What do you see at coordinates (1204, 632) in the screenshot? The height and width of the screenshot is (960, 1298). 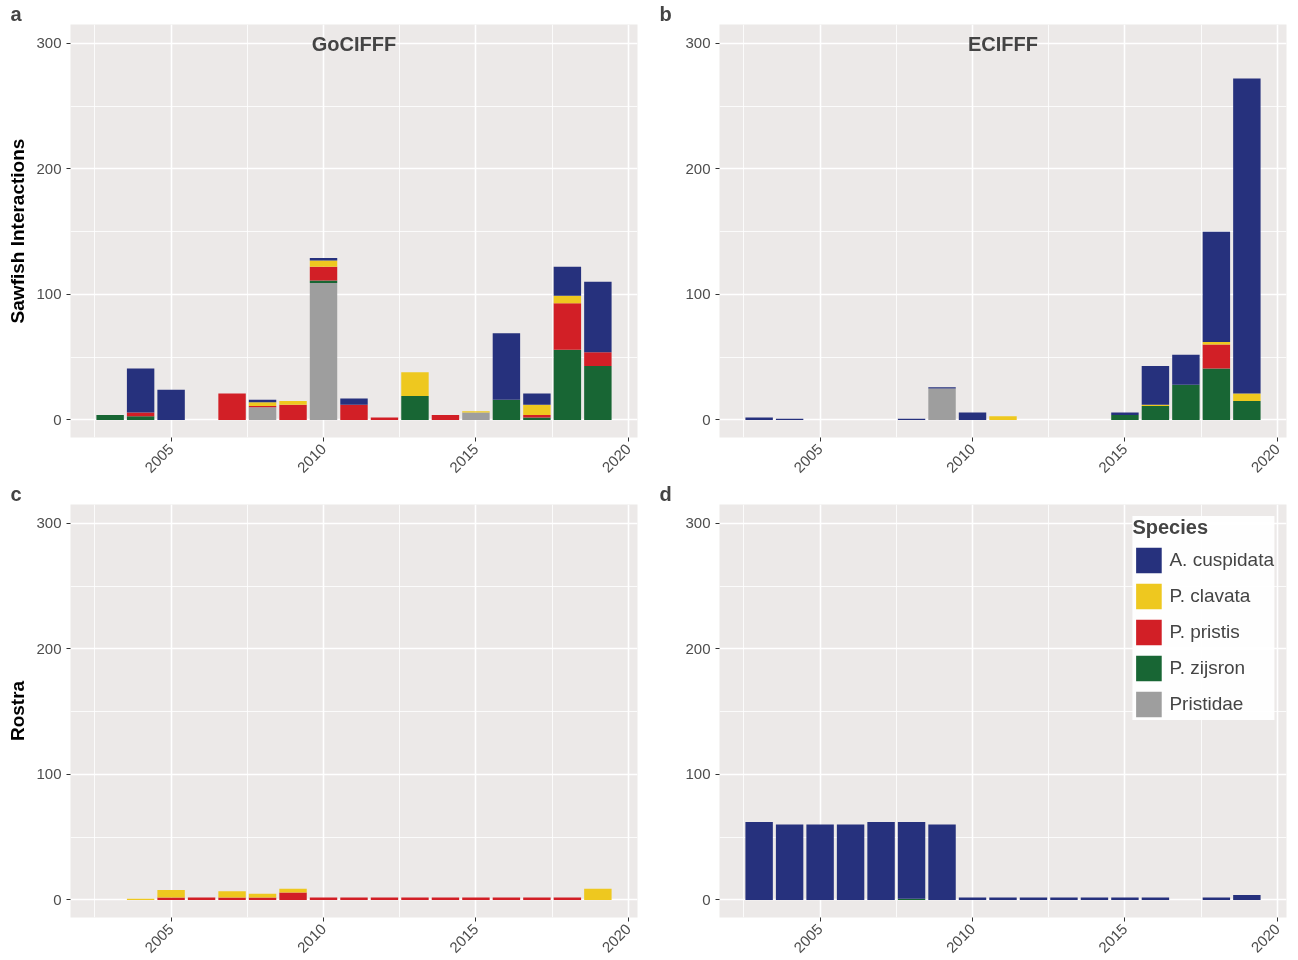 I see `legend-label: P. pristis` at bounding box center [1204, 632].